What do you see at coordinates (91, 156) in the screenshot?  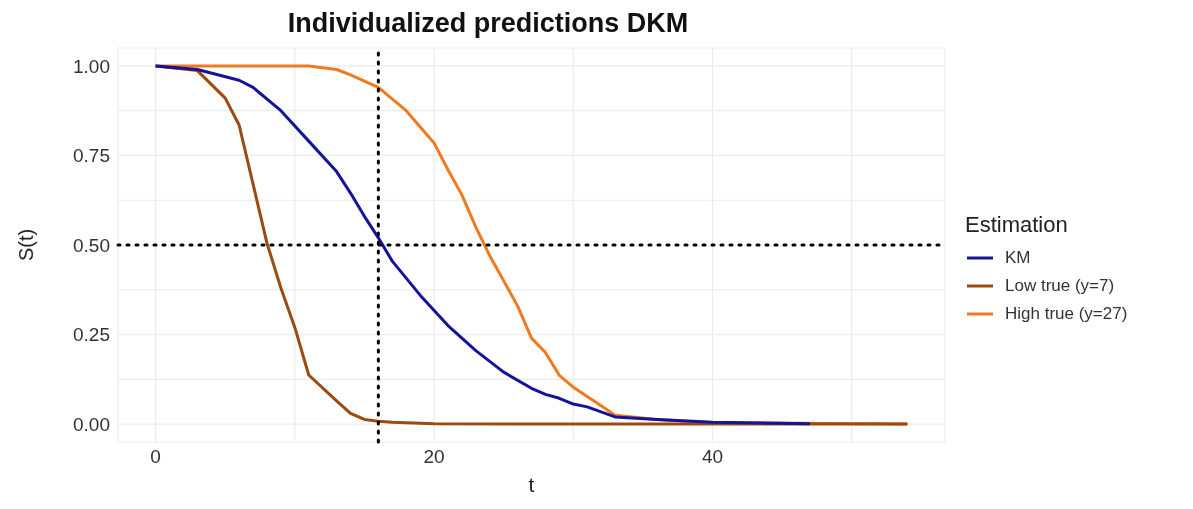 I see `y-tick-label: 0.75` at bounding box center [91, 156].